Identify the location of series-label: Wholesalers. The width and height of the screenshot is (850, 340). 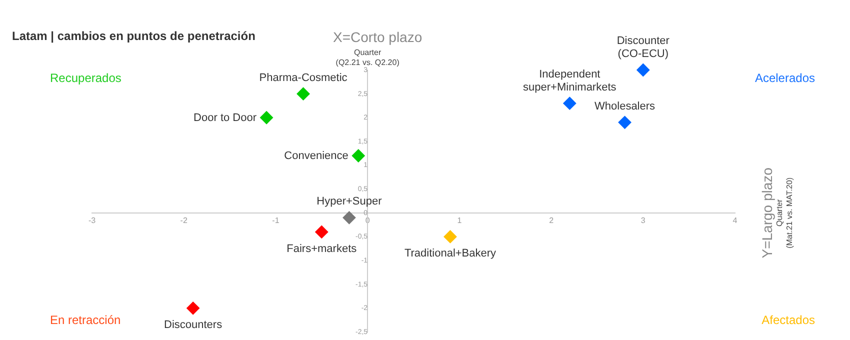
(625, 106).